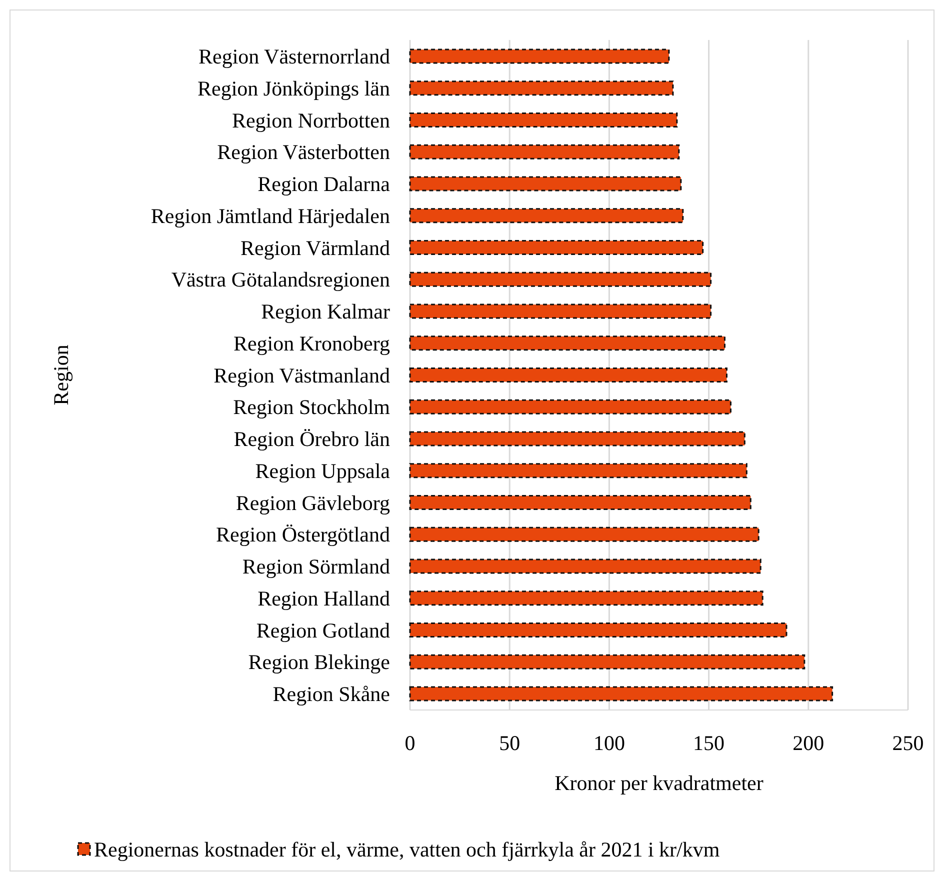 This screenshot has width=944, height=881. What do you see at coordinates (316, 566) in the screenshot?
I see `y-tick-label: Region Sörmland` at bounding box center [316, 566].